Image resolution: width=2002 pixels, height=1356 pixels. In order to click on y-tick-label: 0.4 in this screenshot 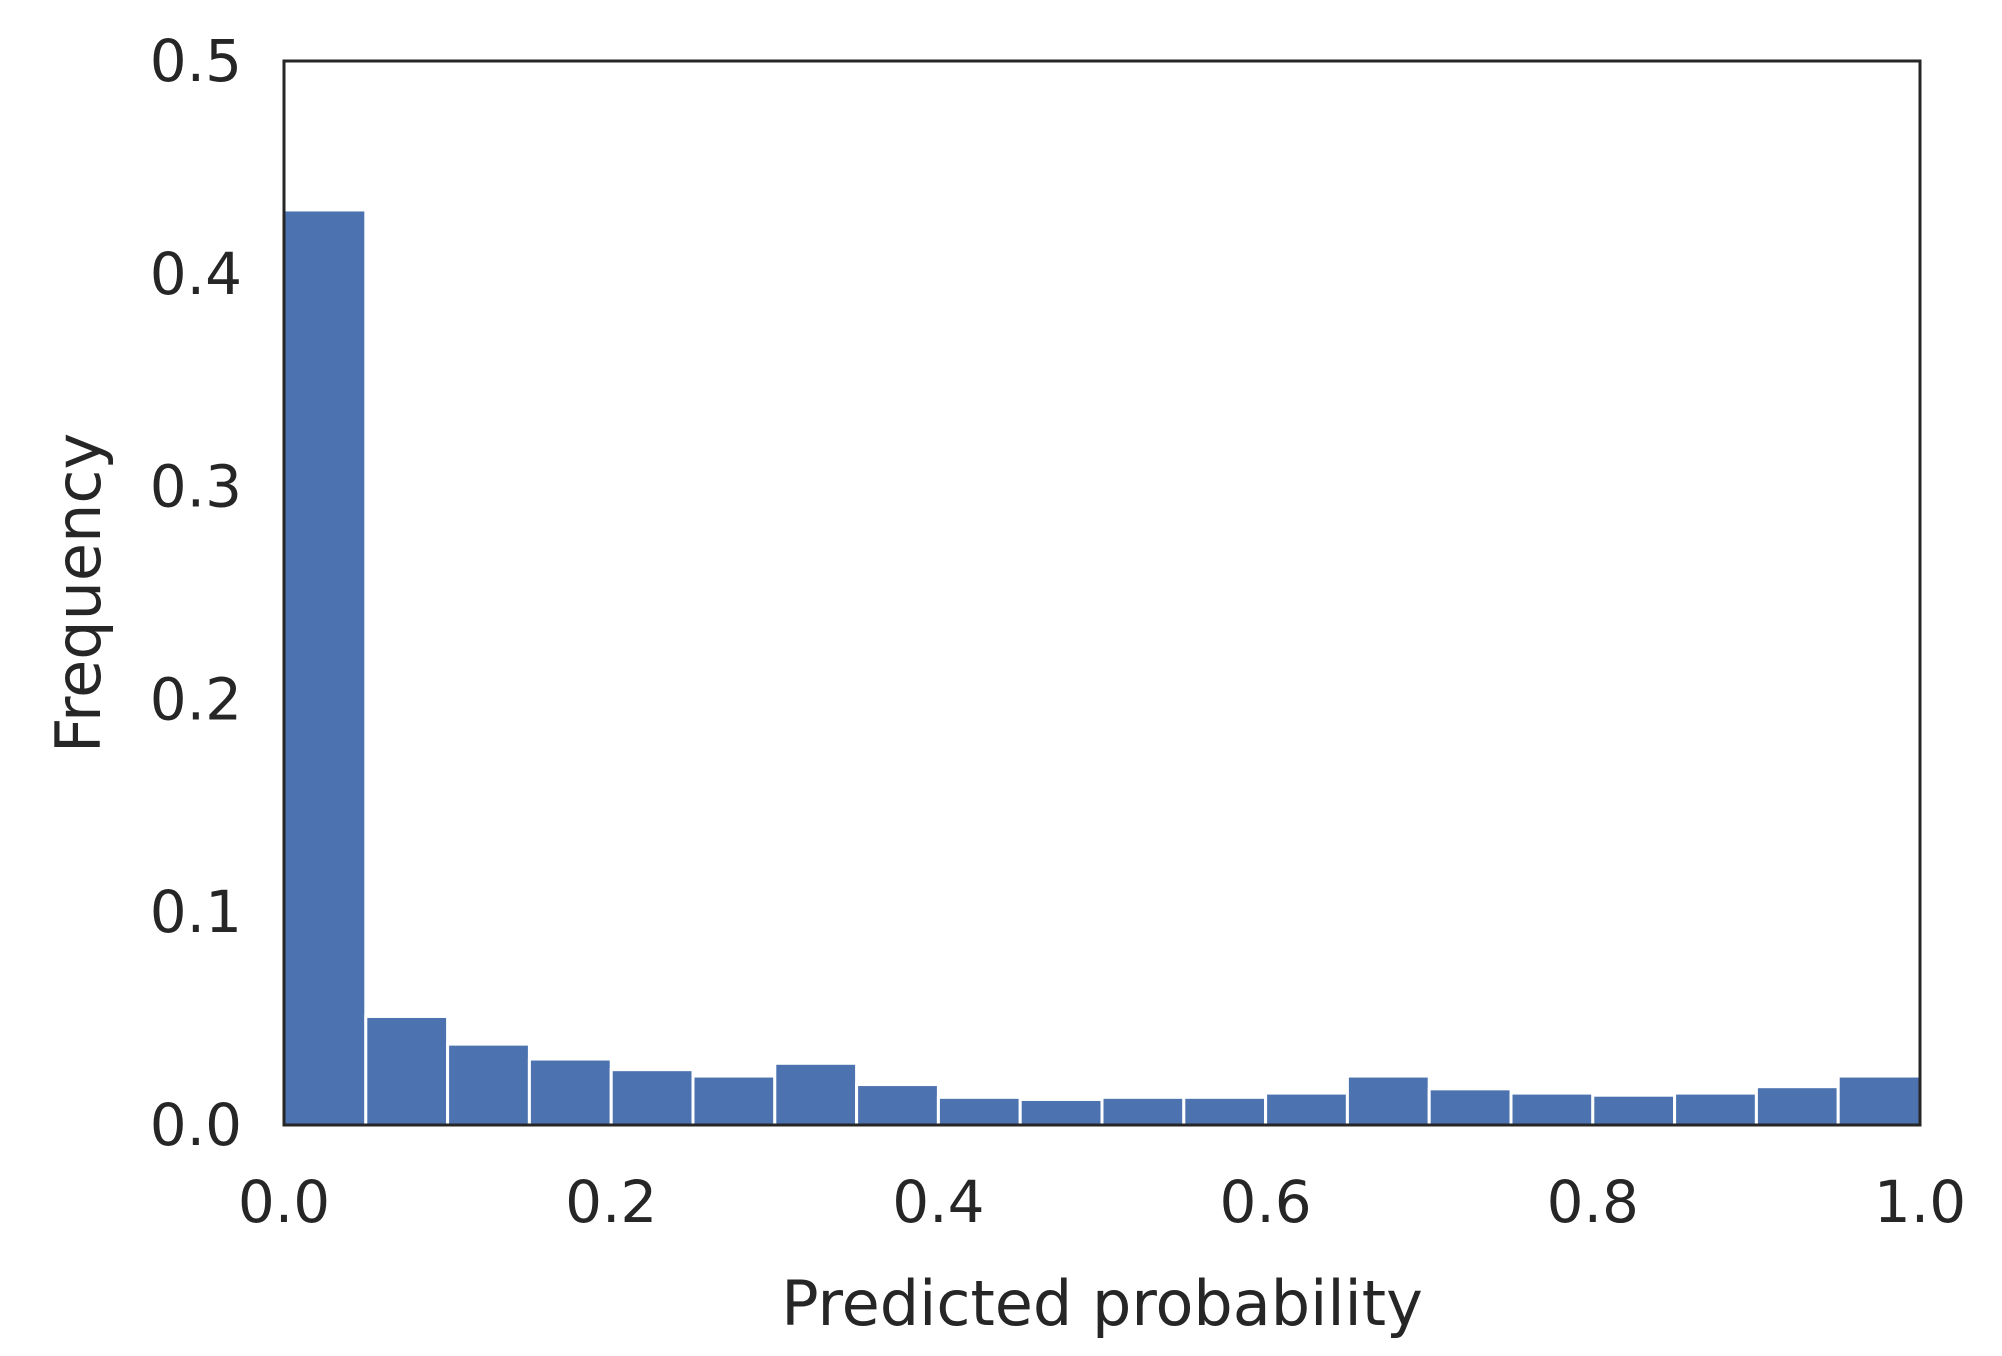, I will do `click(196, 274)`.